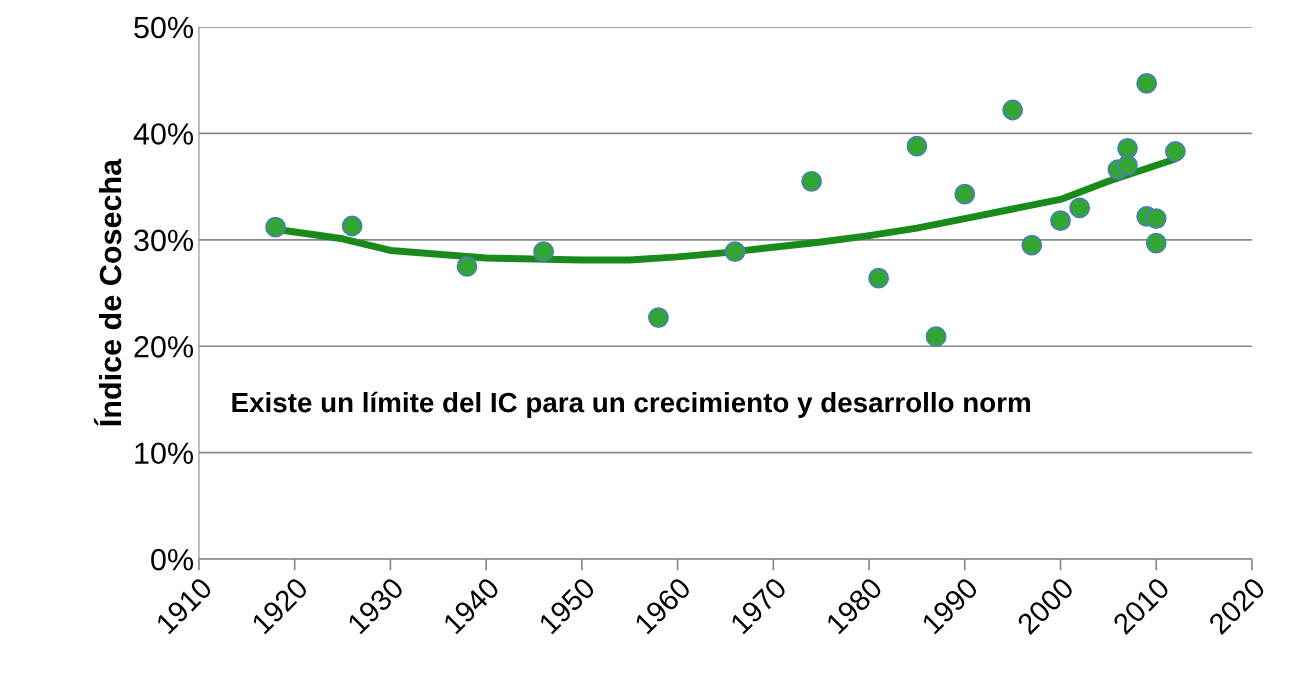 The height and width of the screenshot is (692, 1292). Describe the element at coordinates (164, 347) in the screenshot. I see `y-tick-label: 20%` at that location.